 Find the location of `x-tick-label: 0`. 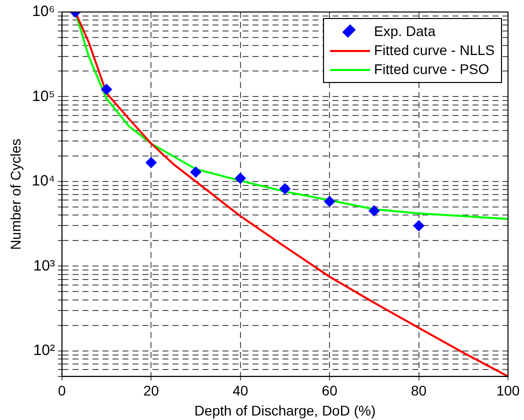

x-tick-label: 0 is located at coordinates (62, 390).